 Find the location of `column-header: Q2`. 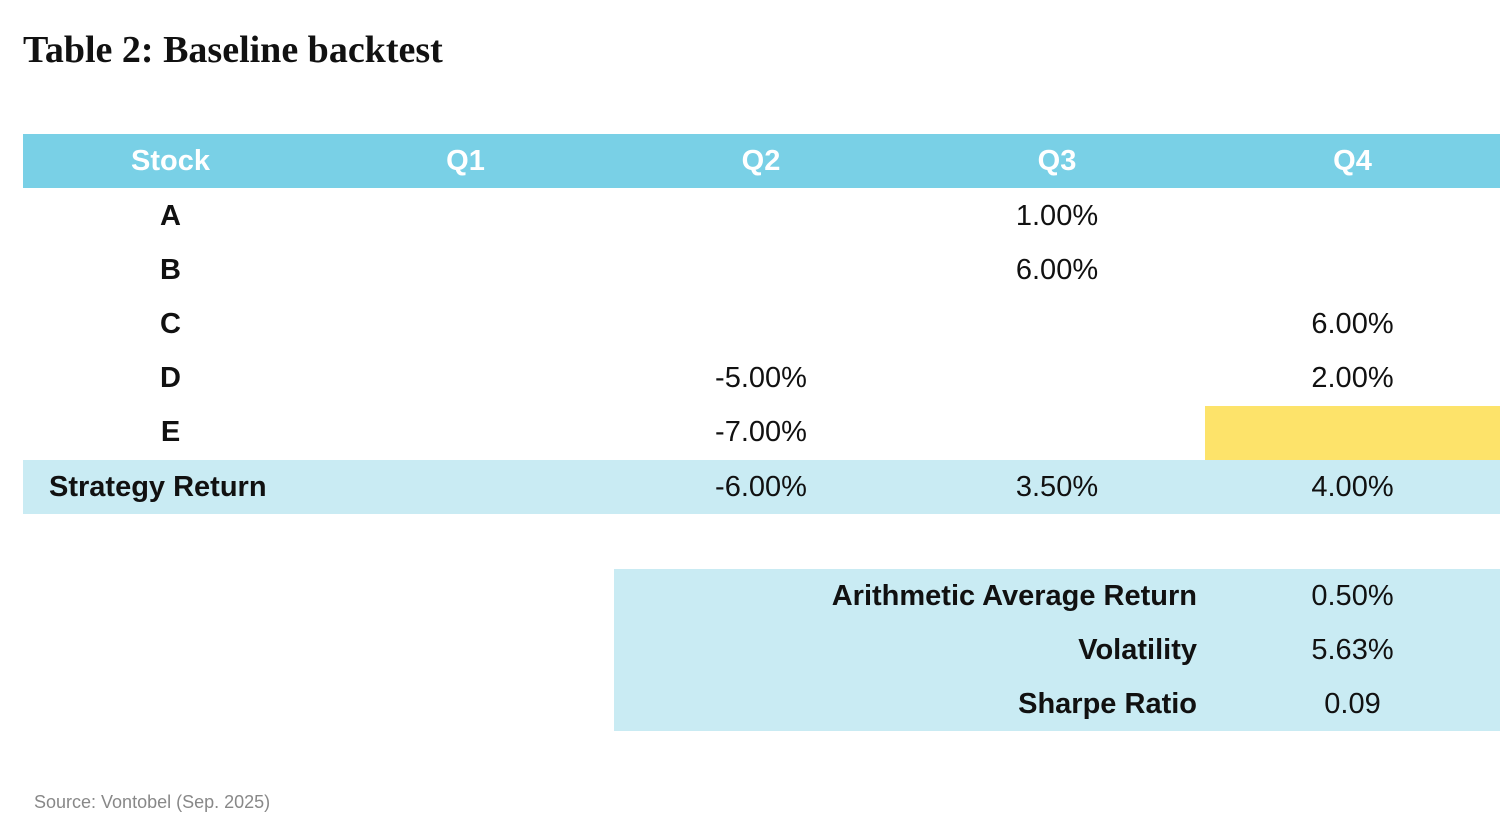

column-header: Q2 is located at coordinates (761, 161).